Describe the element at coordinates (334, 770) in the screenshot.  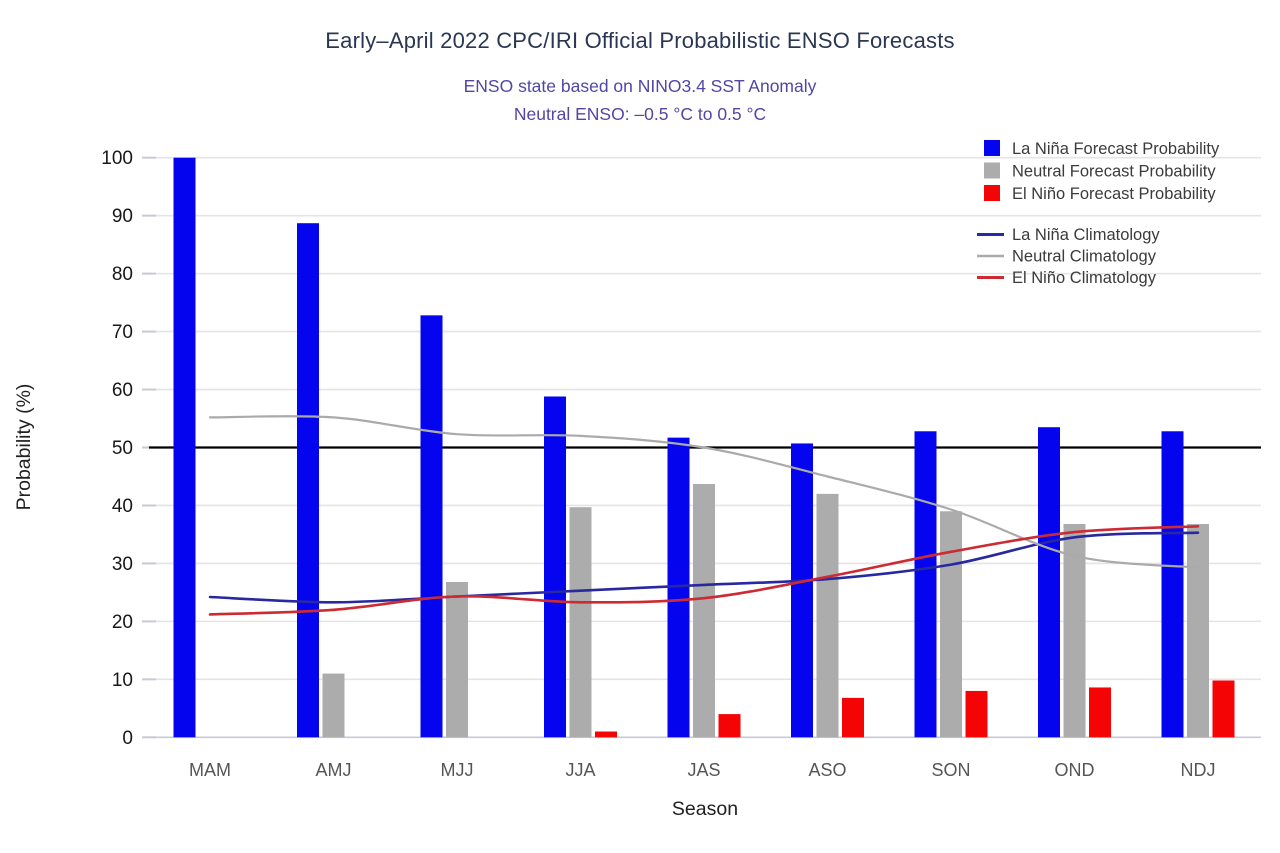
I see `x-tick-label-amj: AMJ` at that location.